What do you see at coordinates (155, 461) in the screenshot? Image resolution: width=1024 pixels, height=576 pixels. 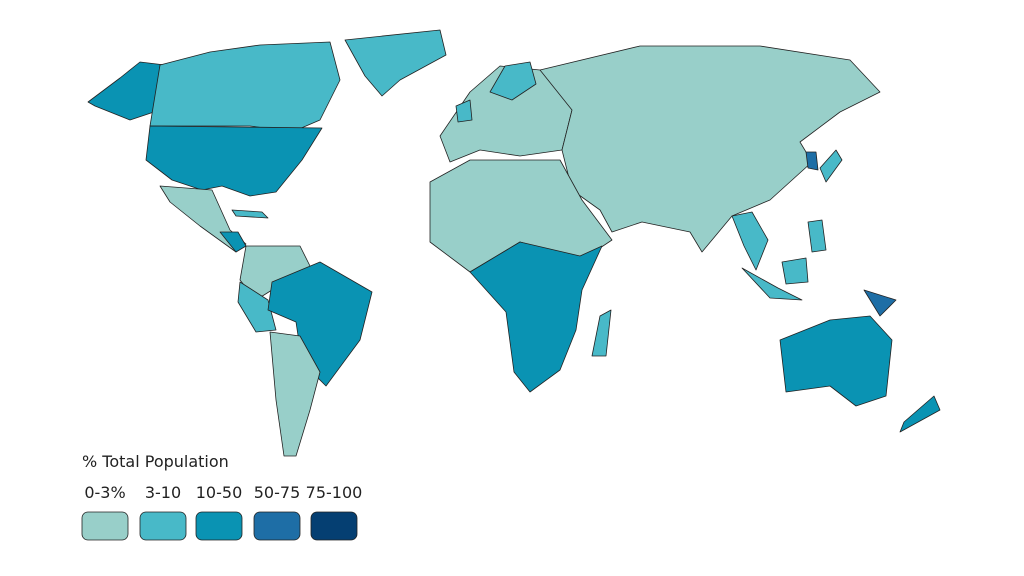 I see `legend-title: % Total Population` at bounding box center [155, 461].